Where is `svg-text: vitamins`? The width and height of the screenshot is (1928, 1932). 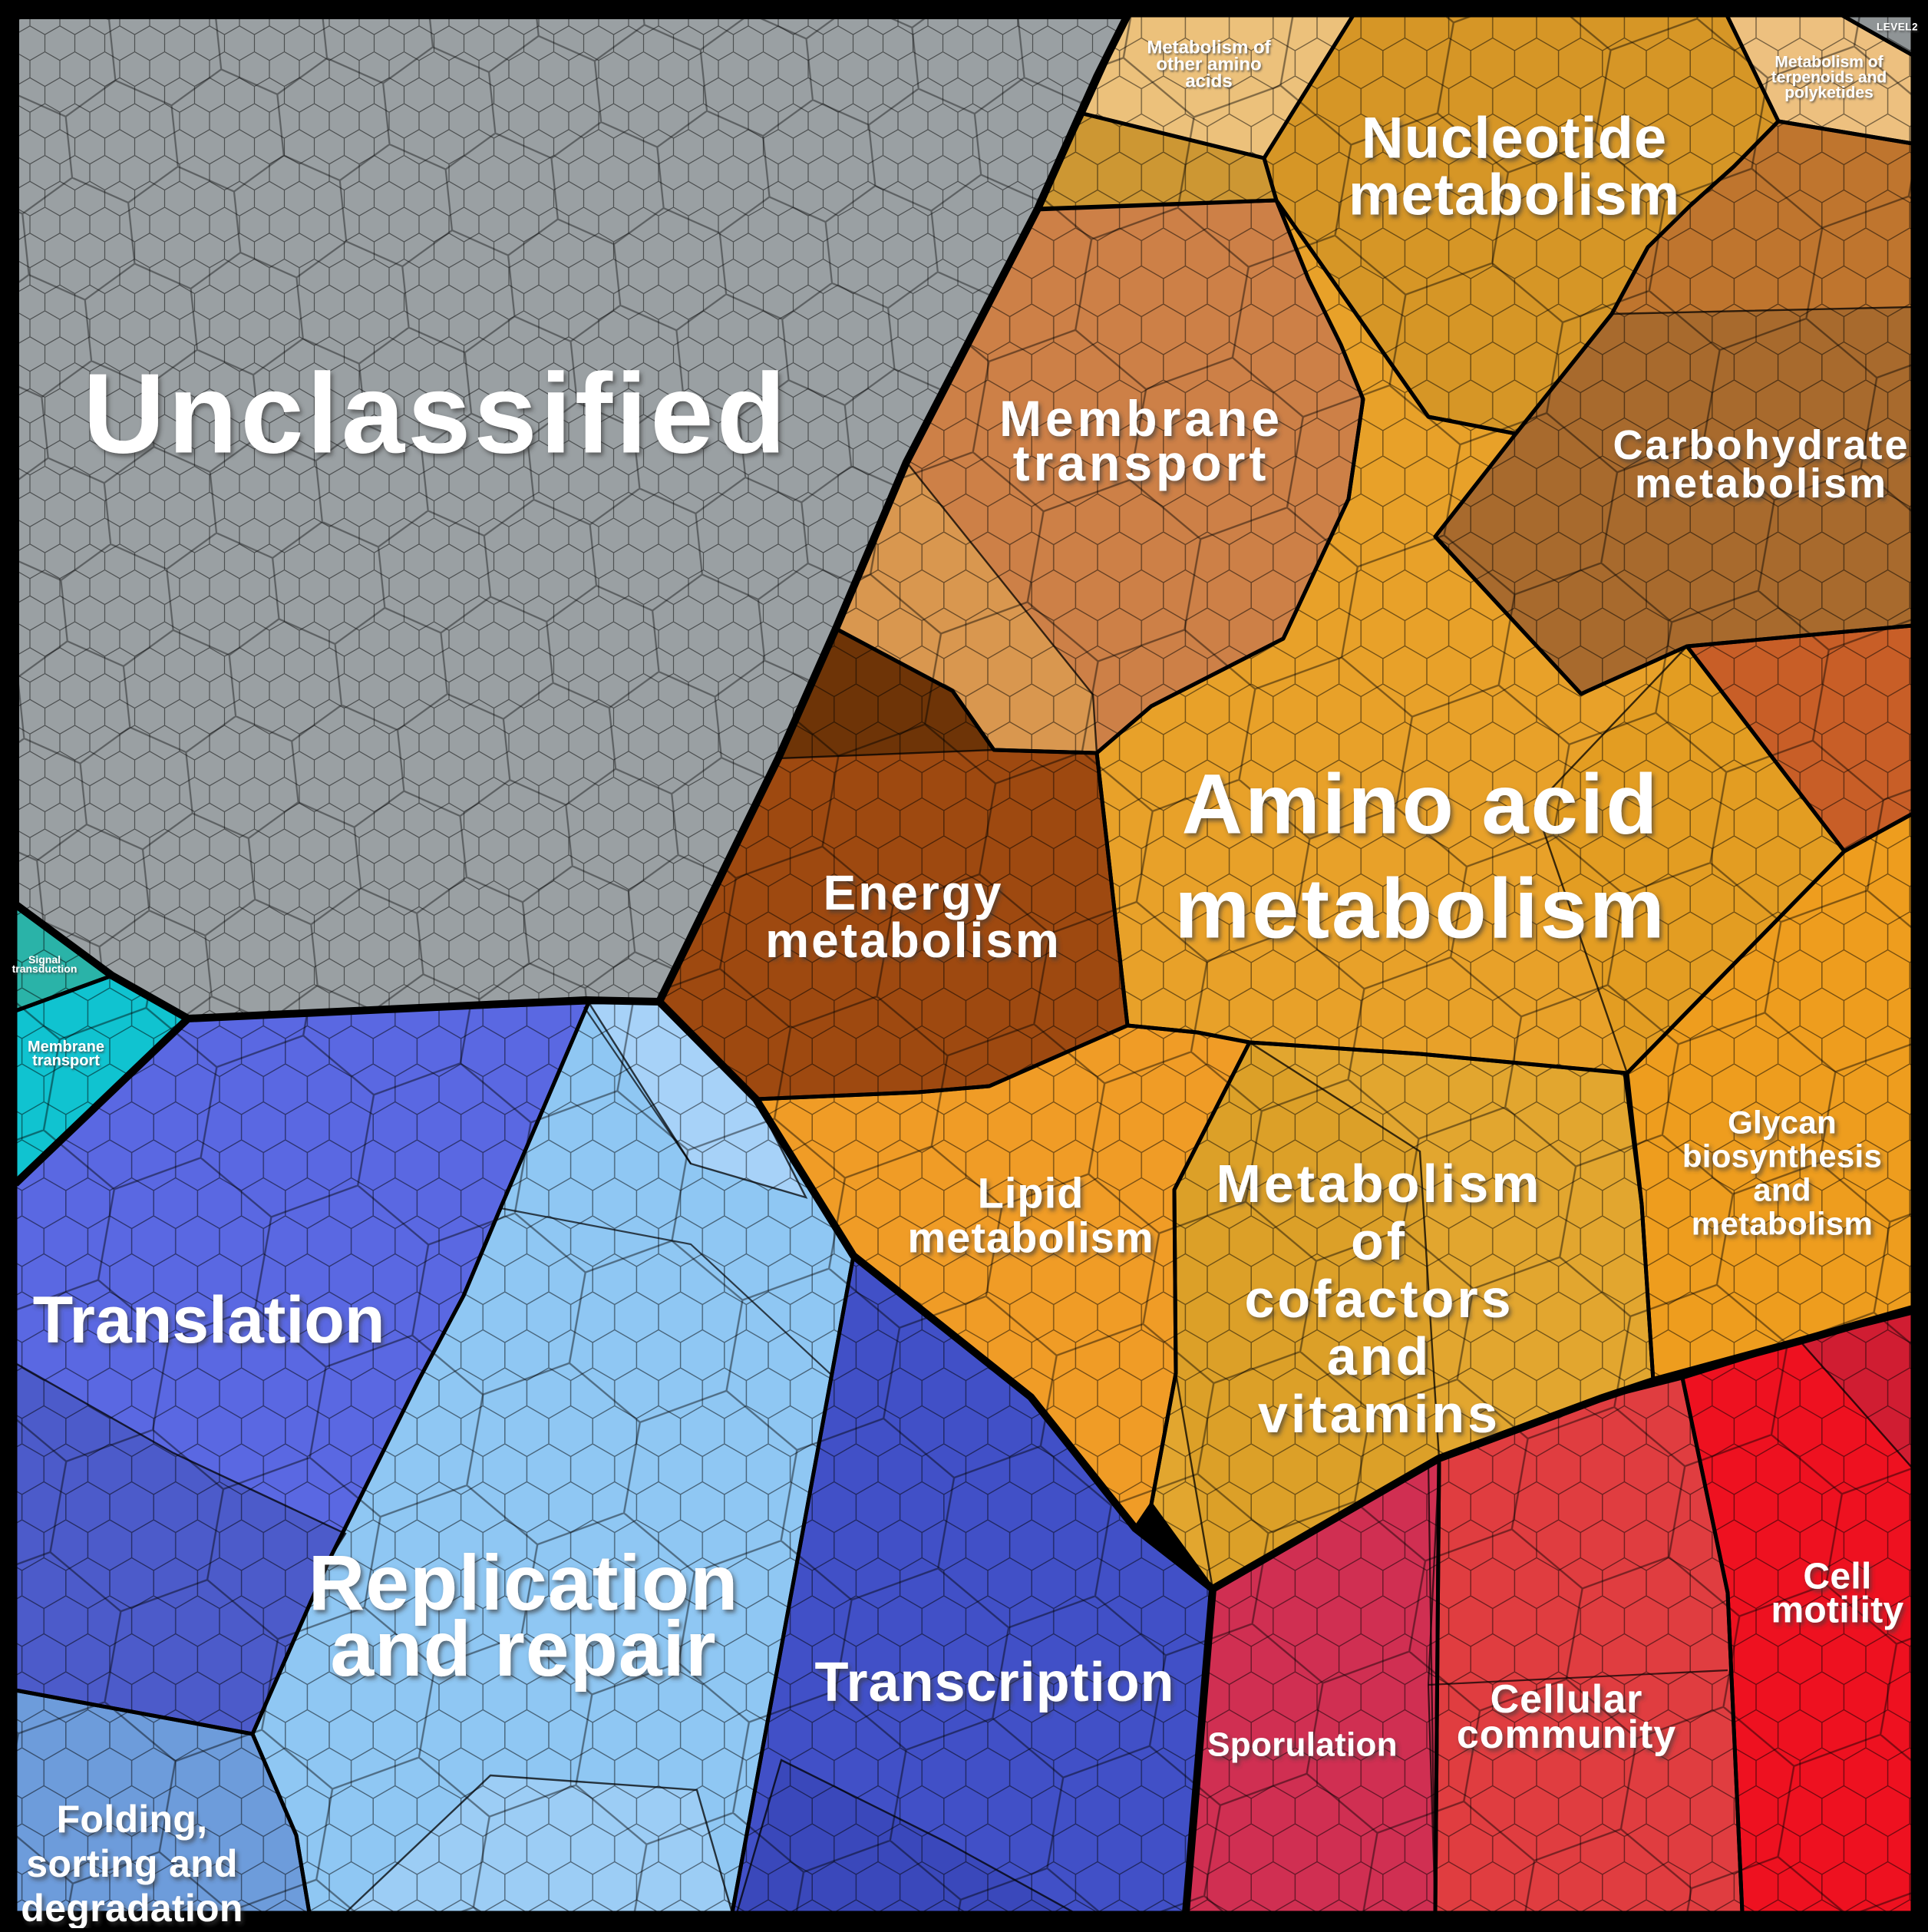
svg-text: vitamins is located at coordinates (1379, 1414).